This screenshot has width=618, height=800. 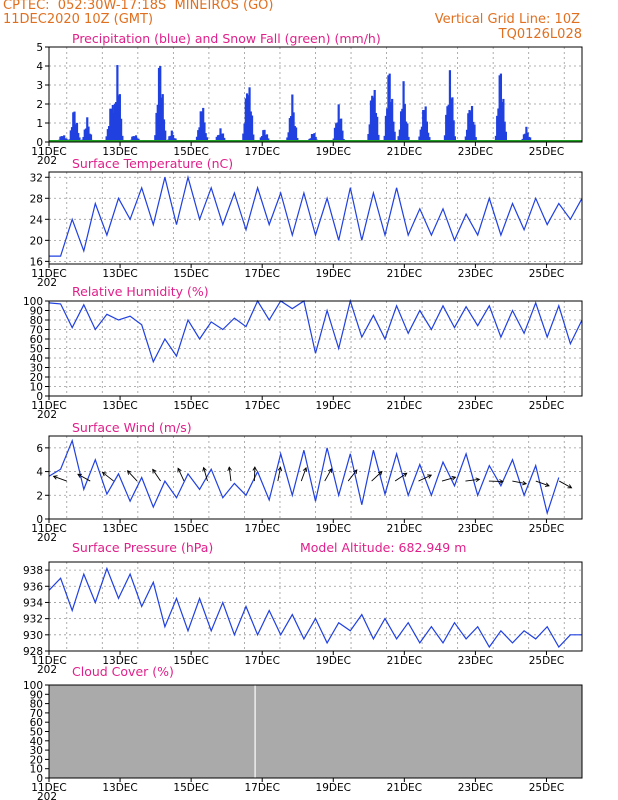 I want to click on y-tick-label: 24, so click(x=37, y=220).